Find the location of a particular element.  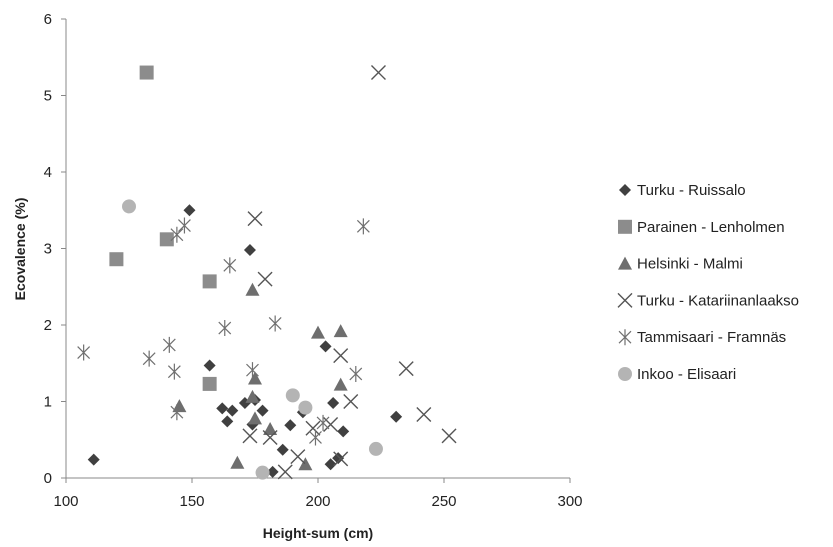

x-tick-label: 250 is located at coordinates (443, 501).